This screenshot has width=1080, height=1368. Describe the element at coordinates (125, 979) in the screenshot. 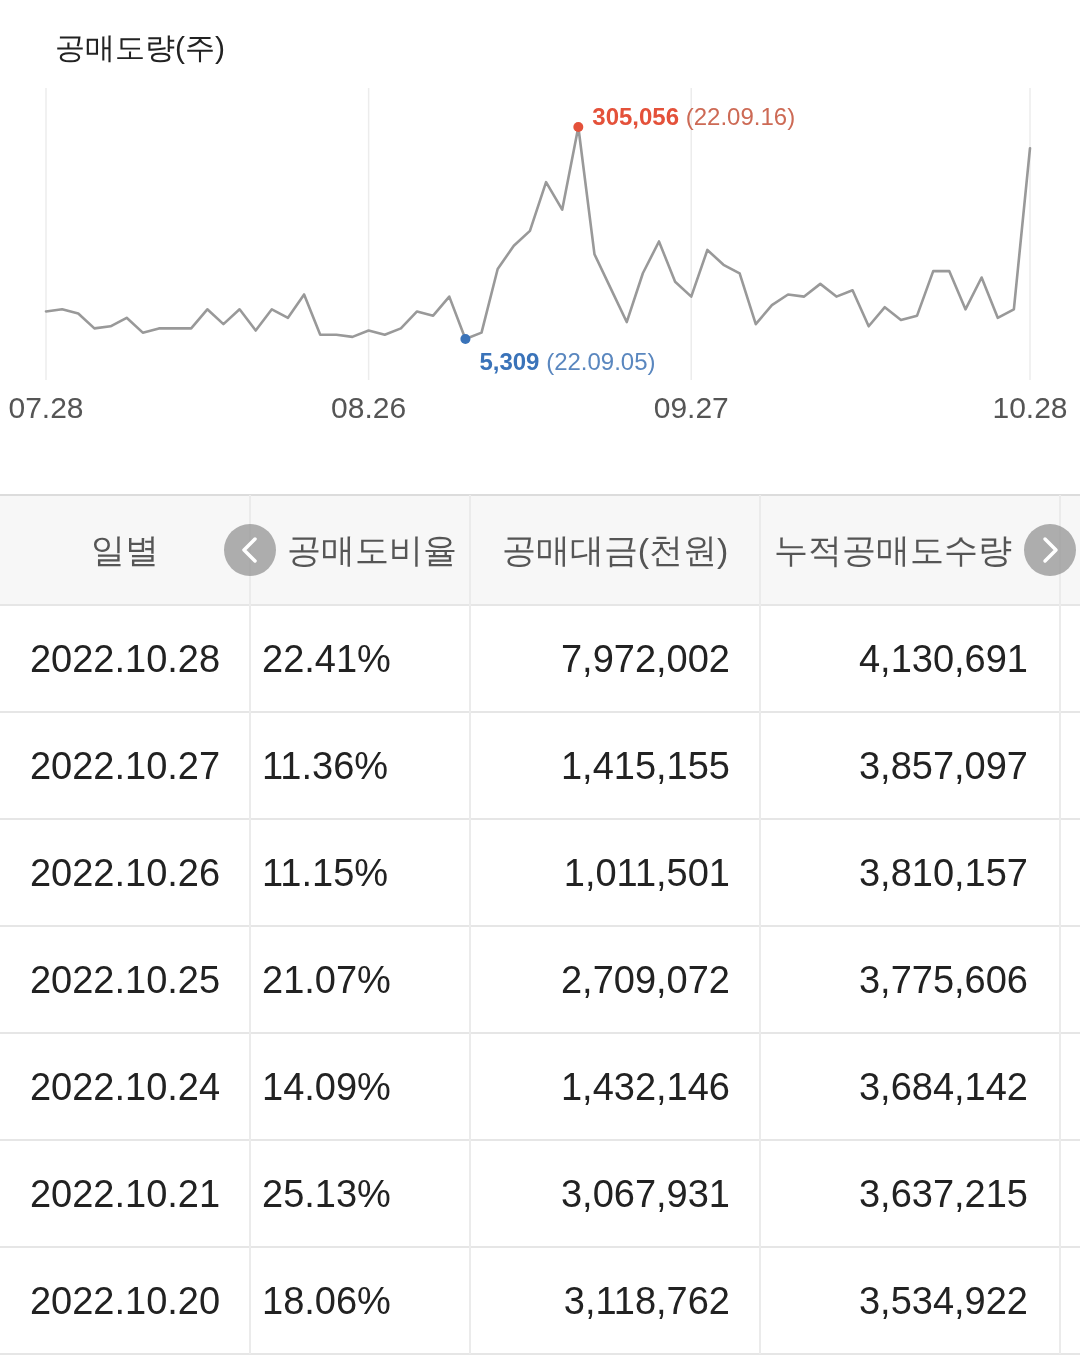

I see `text: 2022.10.25` at that location.